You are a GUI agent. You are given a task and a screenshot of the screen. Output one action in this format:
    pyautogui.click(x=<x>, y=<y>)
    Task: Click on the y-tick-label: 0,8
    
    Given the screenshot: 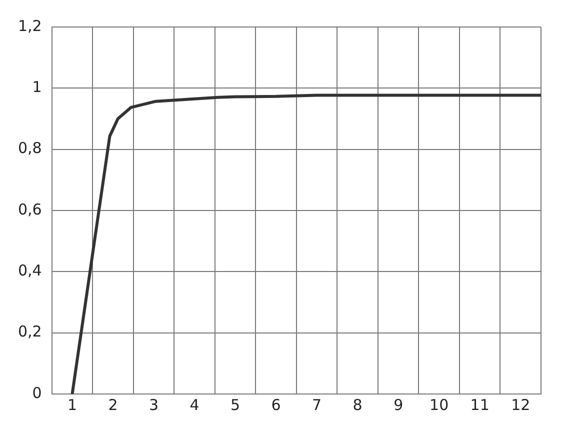 What is the action you would take?
    pyautogui.click(x=30, y=148)
    